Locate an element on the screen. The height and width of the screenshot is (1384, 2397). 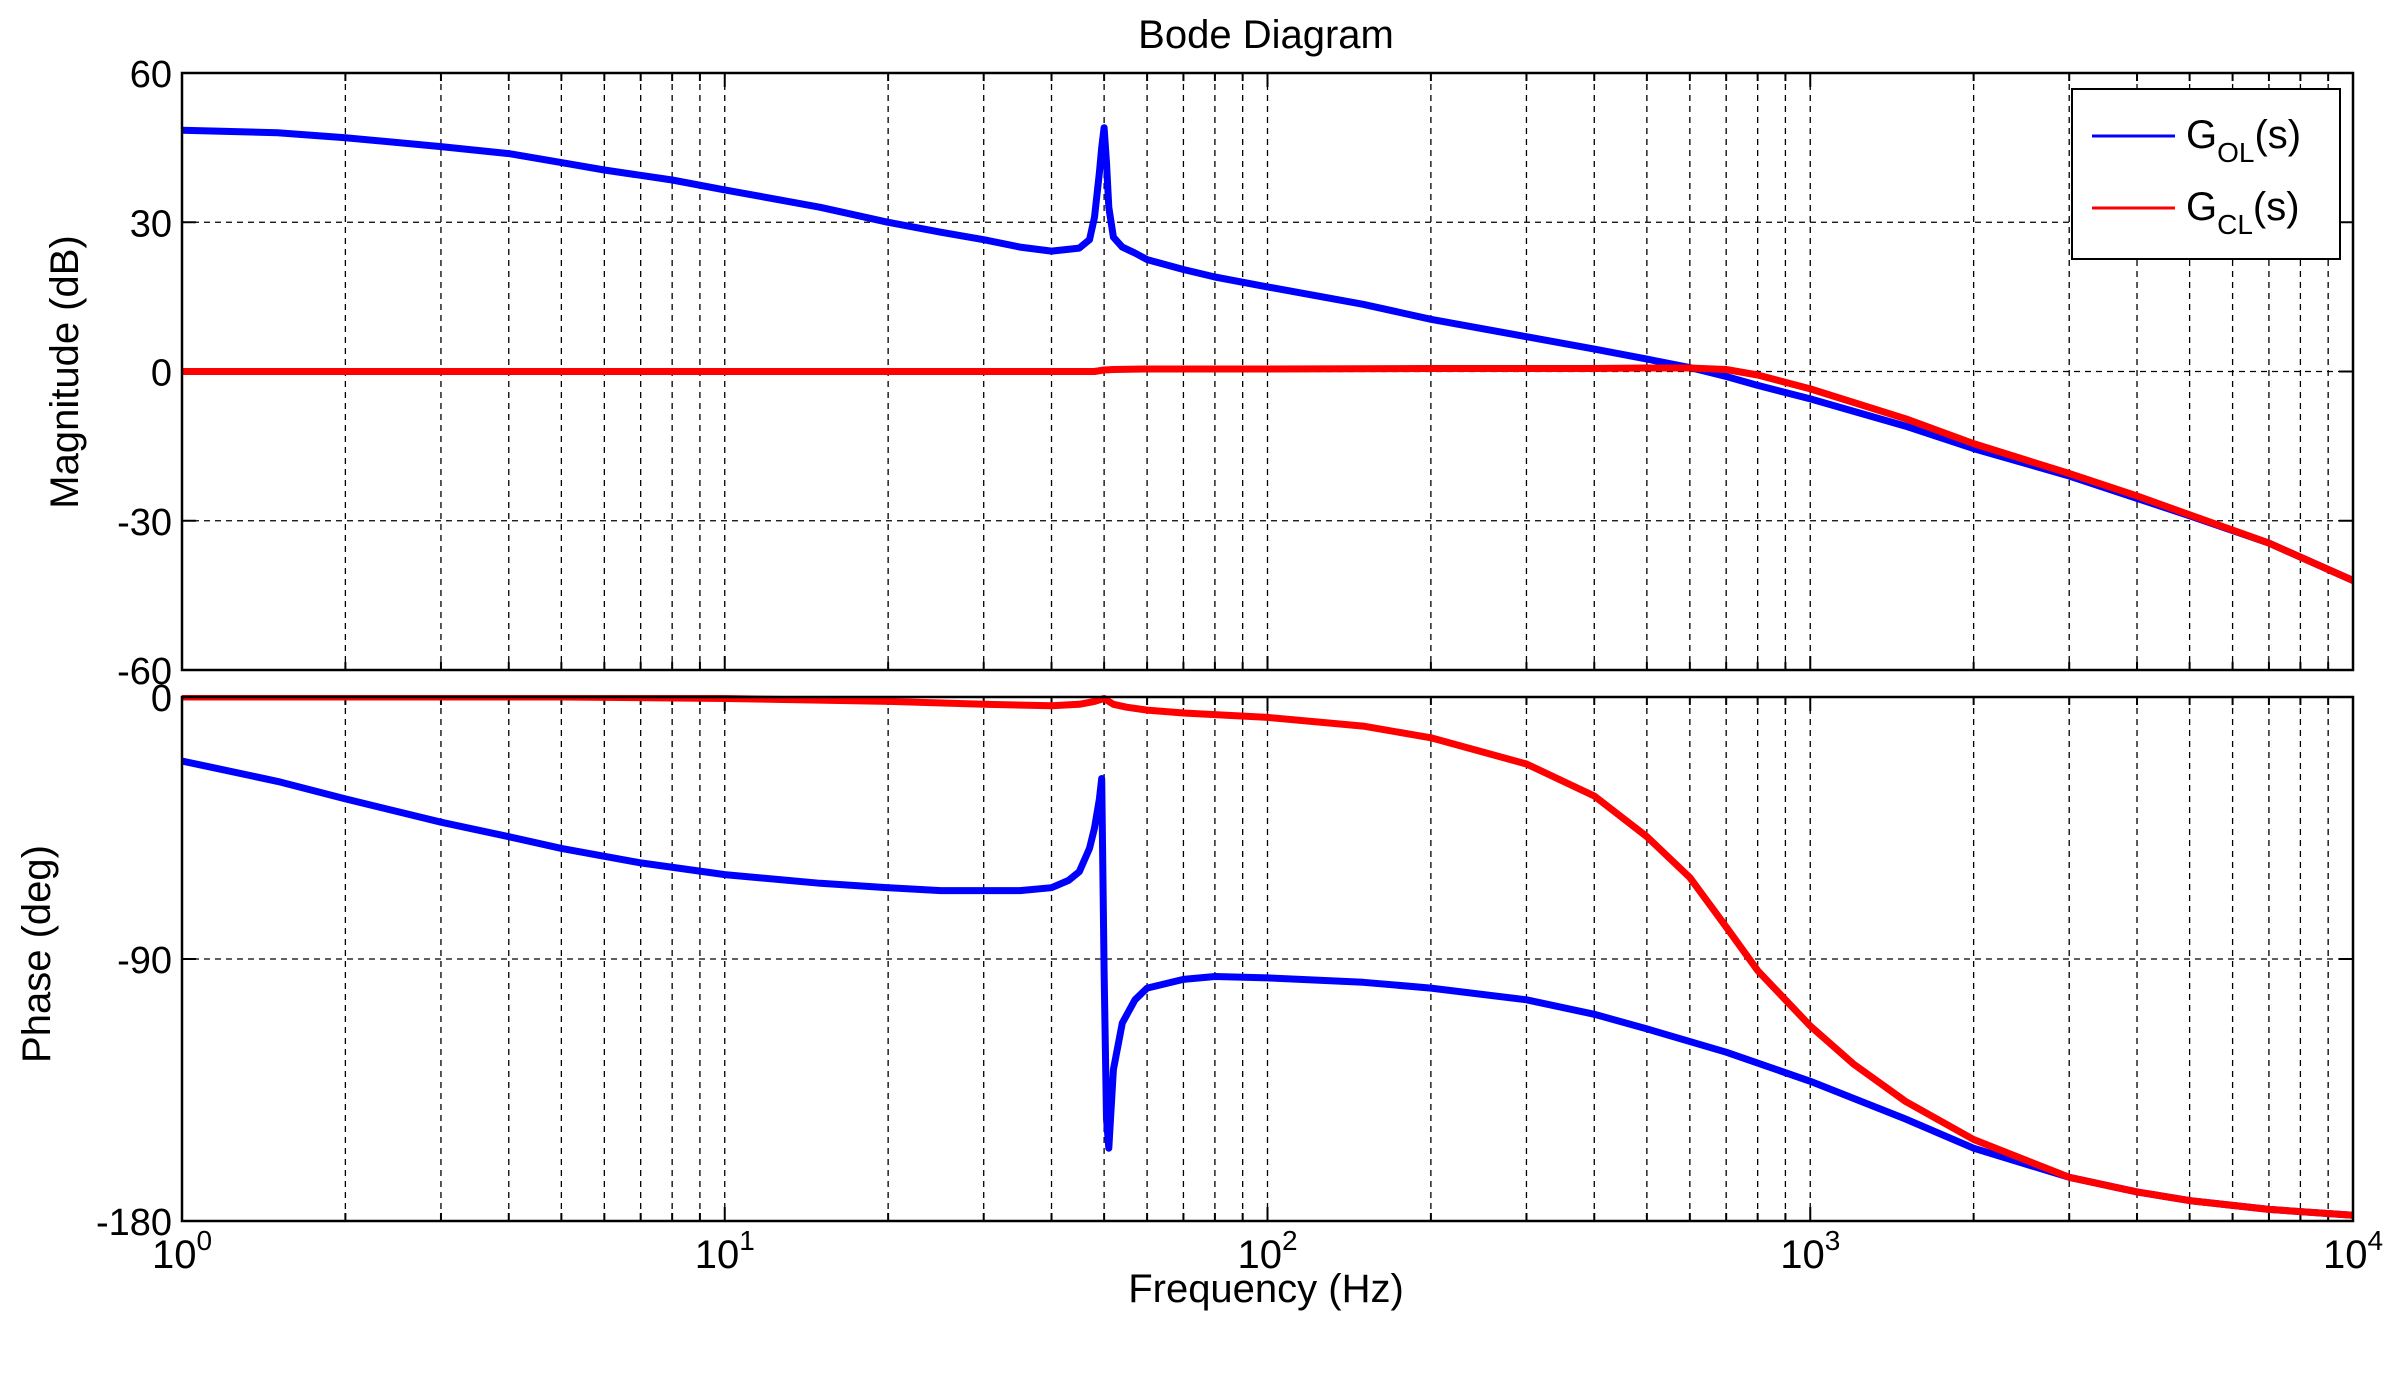
legend-label: GOL(s) is located at coordinates (2243, 140).